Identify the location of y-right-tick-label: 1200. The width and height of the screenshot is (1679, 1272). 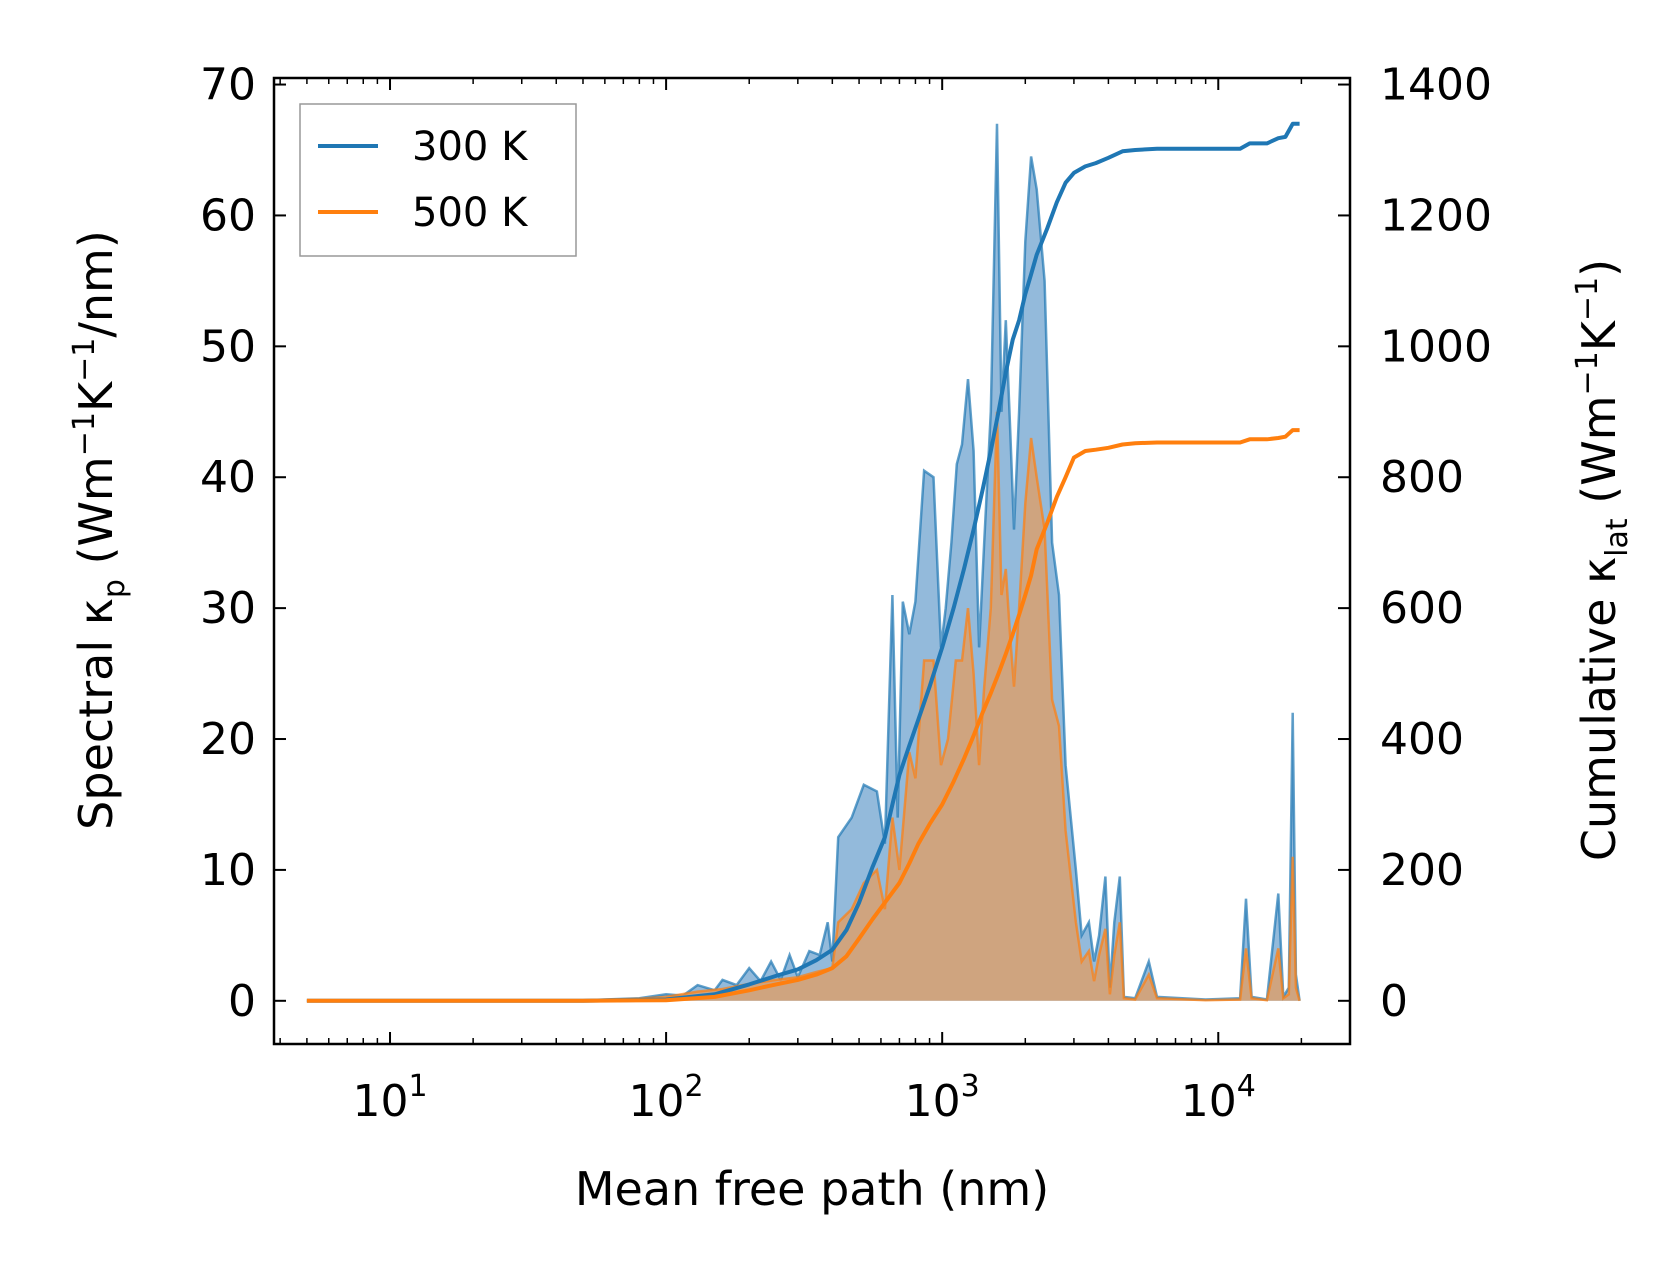
(1436, 215).